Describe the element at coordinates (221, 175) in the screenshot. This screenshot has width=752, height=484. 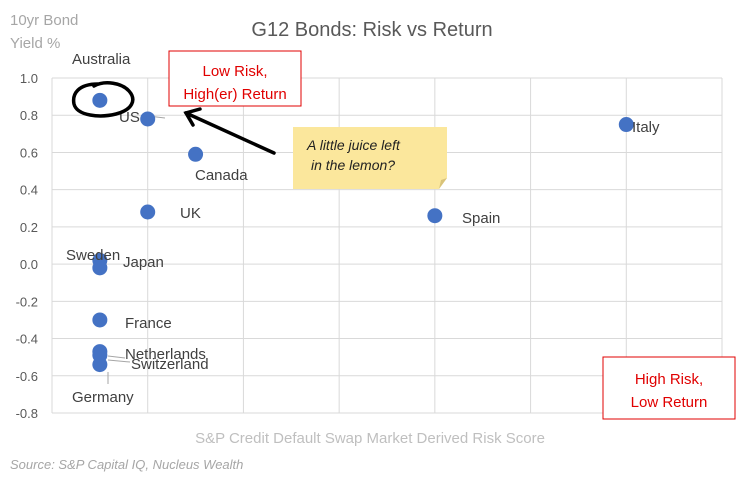
I see `label-canada: Canada` at that location.